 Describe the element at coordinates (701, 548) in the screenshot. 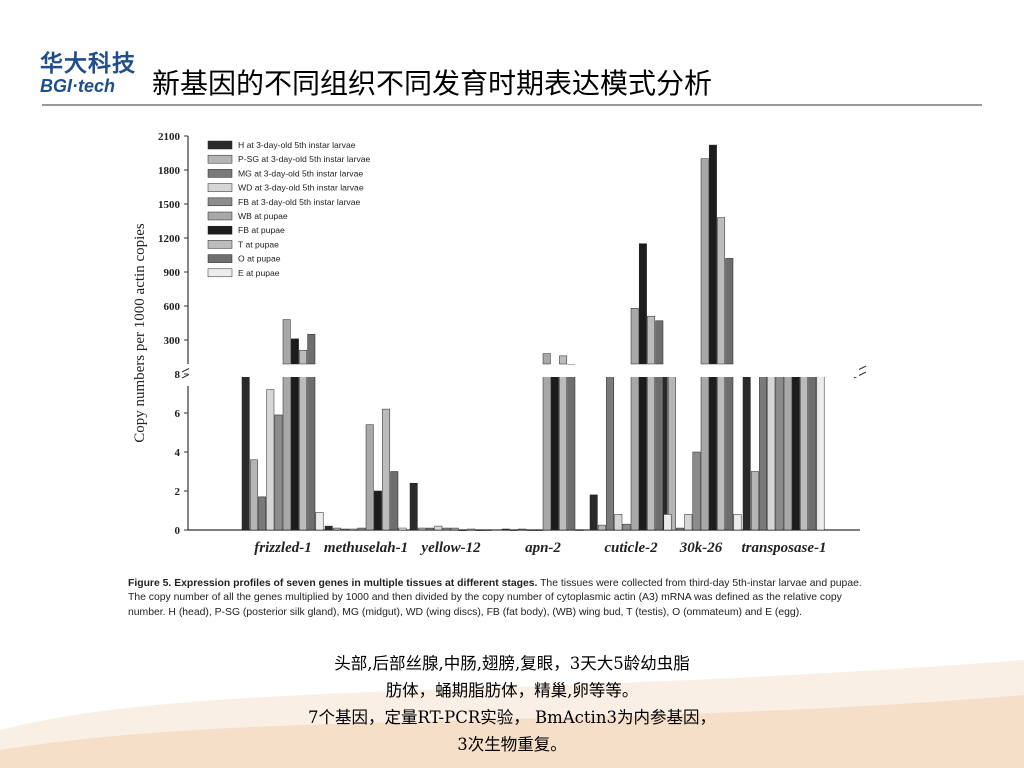

I see `x-category-label: 30k-26` at that location.